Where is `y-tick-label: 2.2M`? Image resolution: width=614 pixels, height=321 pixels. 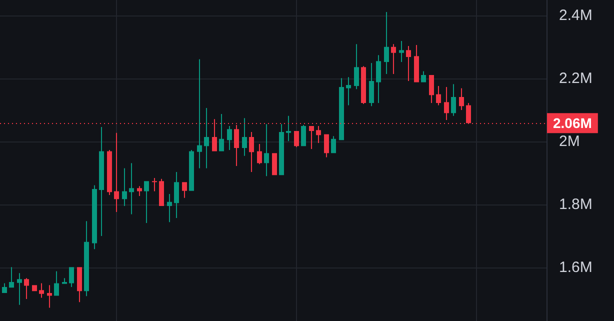
y-tick-label: 2.2M is located at coordinates (575, 79).